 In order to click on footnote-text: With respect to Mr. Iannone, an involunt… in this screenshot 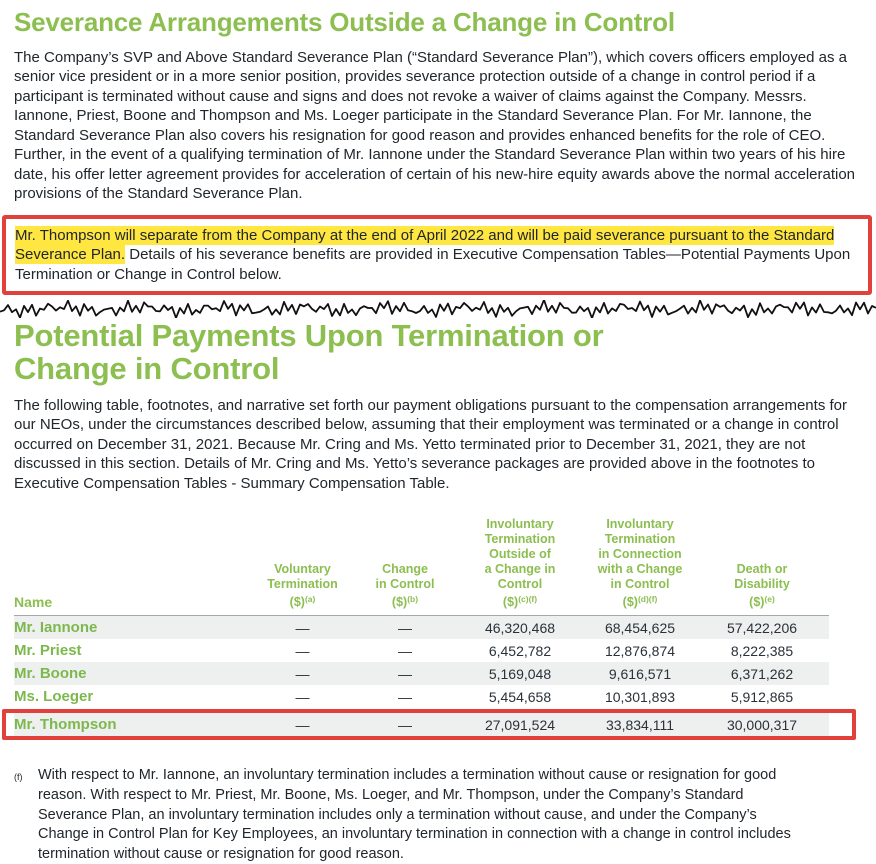, I will do `click(414, 814)`.